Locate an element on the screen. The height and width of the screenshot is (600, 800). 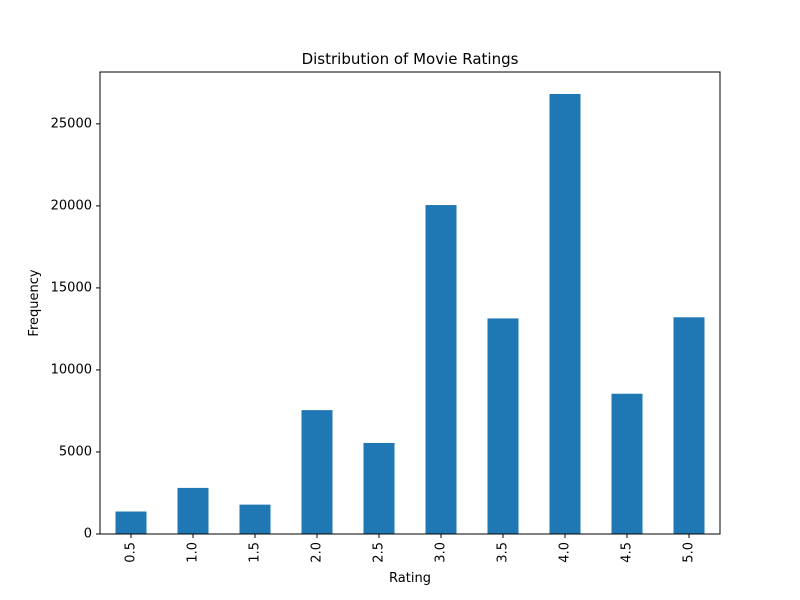
x-tick-label: 2.0 is located at coordinates (317, 552).